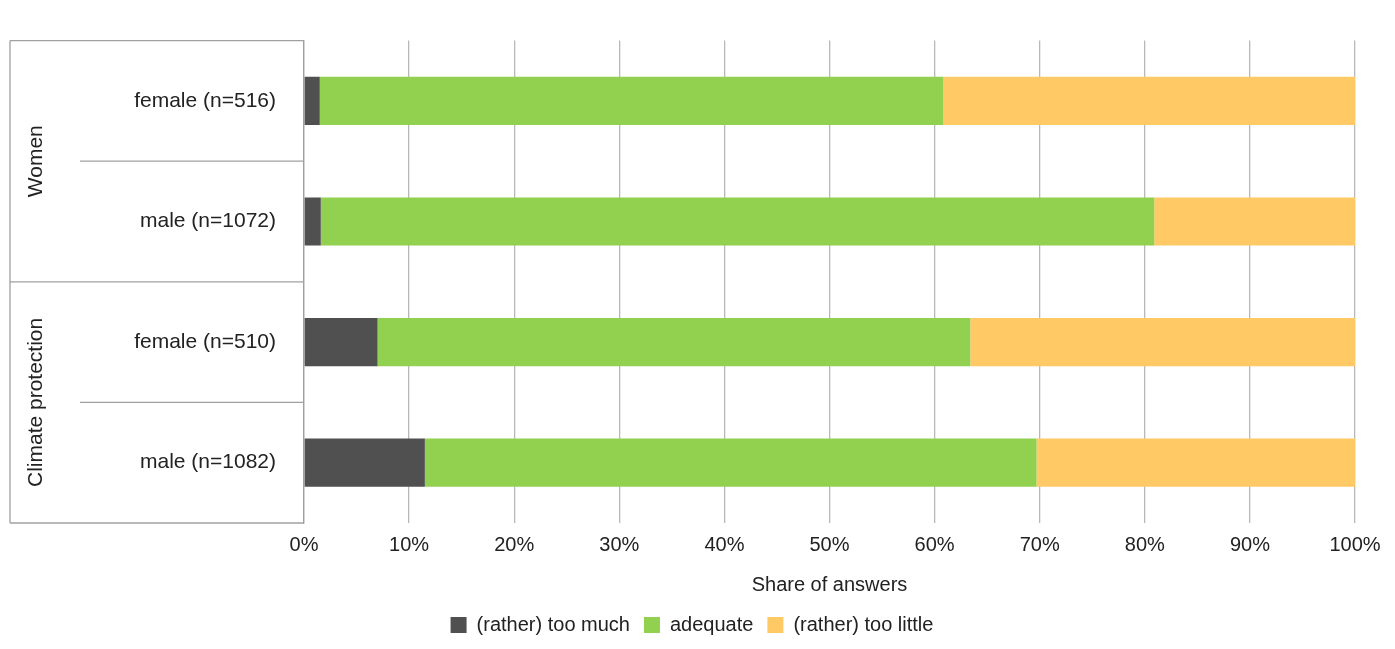  What do you see at coordinates (205, 340) in the screenshot?
I see `y-tick-label: female (n=510)` at bounding box center [205, 340].